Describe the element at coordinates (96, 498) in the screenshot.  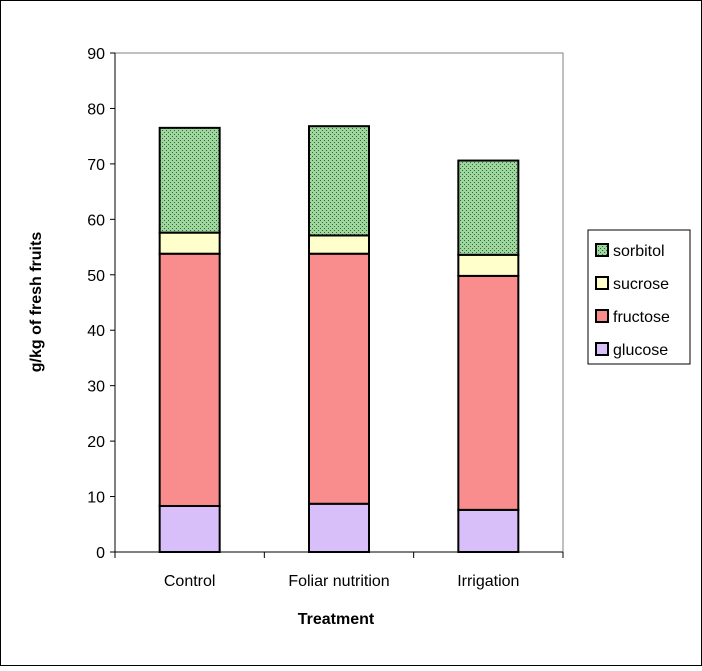
I see `y-tick-label: 10` at that location.